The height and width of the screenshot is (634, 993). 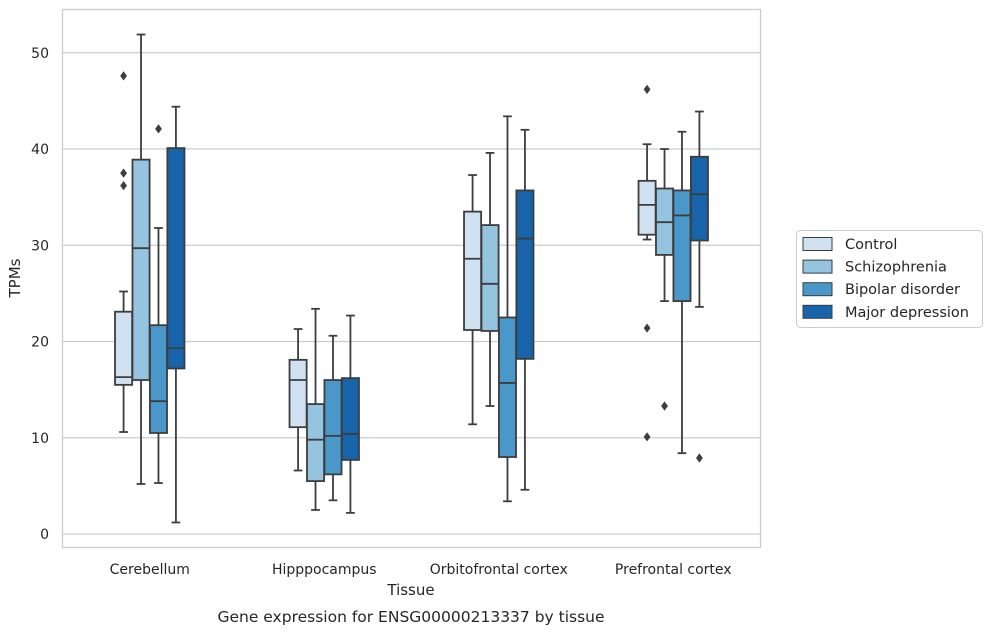 I want to click on x-tick-label: Orbitofrontal cortex, so click(x=499, y=570).